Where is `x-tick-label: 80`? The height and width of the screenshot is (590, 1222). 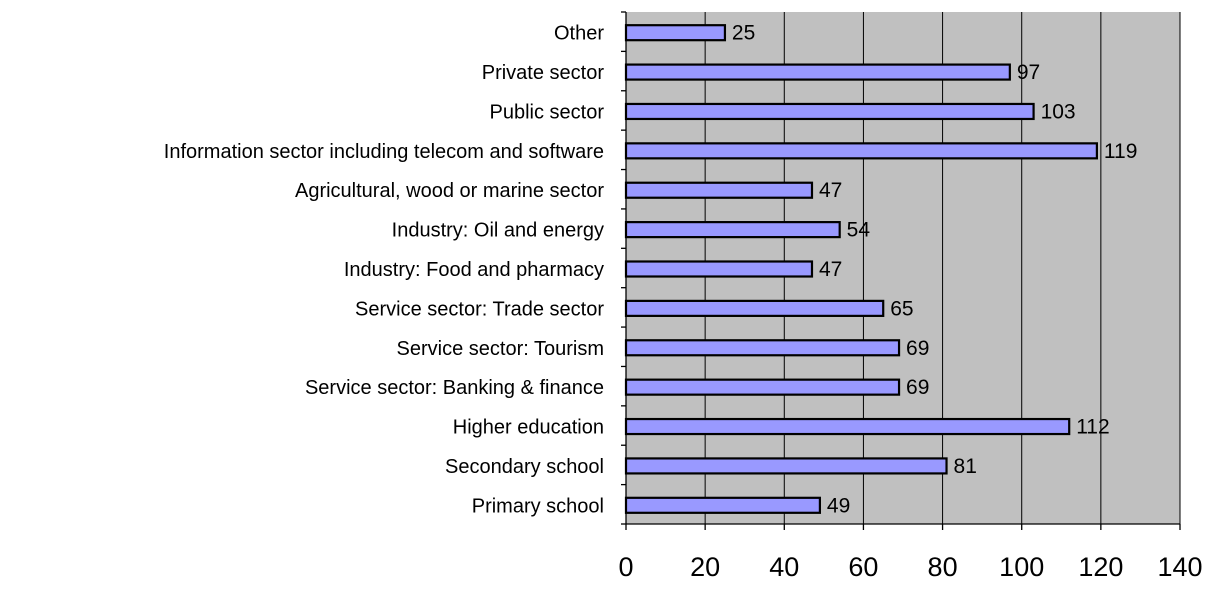
x-tick-label: 80 is located at coordinates (943, 567).